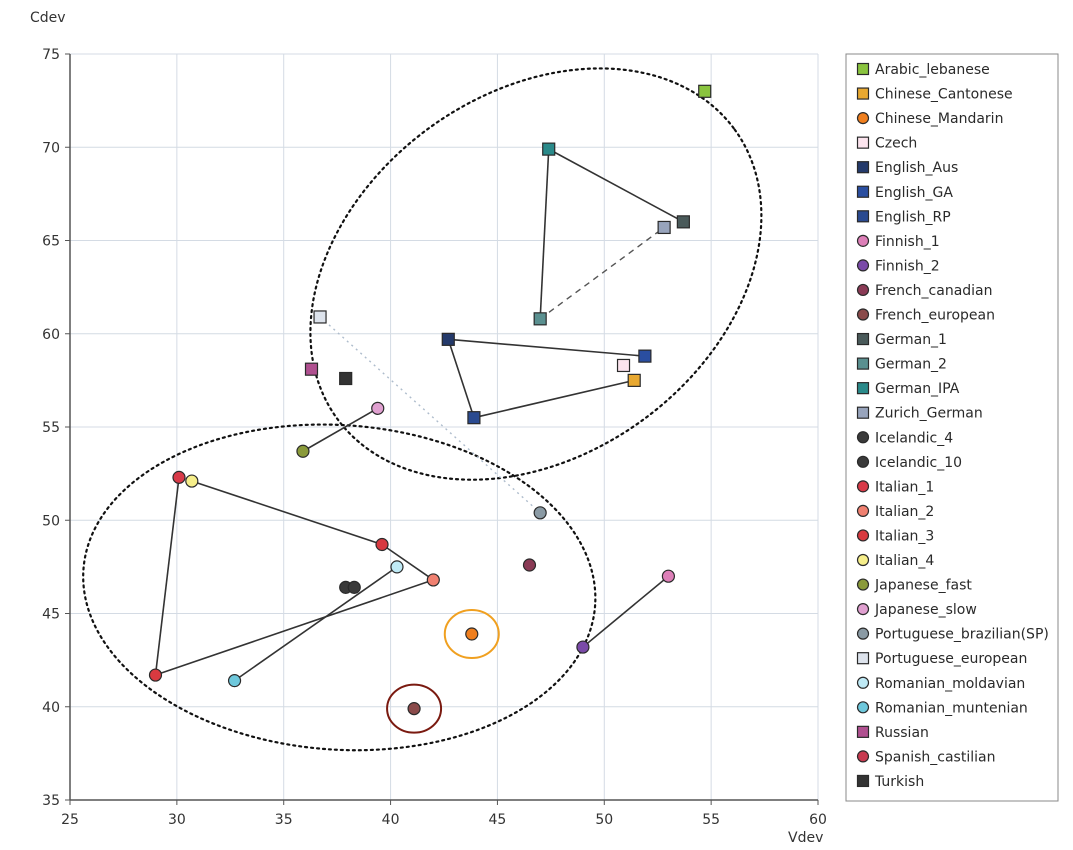  What do you see at coordinates (70, 820) in the screenshot?
I see `x-tick-label: 25` at bounding box center [70, 820].